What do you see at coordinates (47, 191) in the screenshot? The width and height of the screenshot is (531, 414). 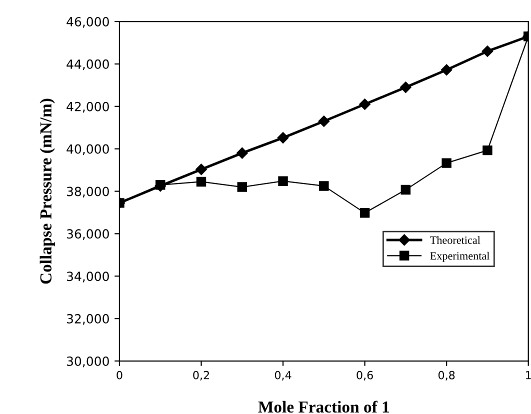 I see `y-axis-title: Collapse Pressure (mN/m)` at bounding box center [47, 191].